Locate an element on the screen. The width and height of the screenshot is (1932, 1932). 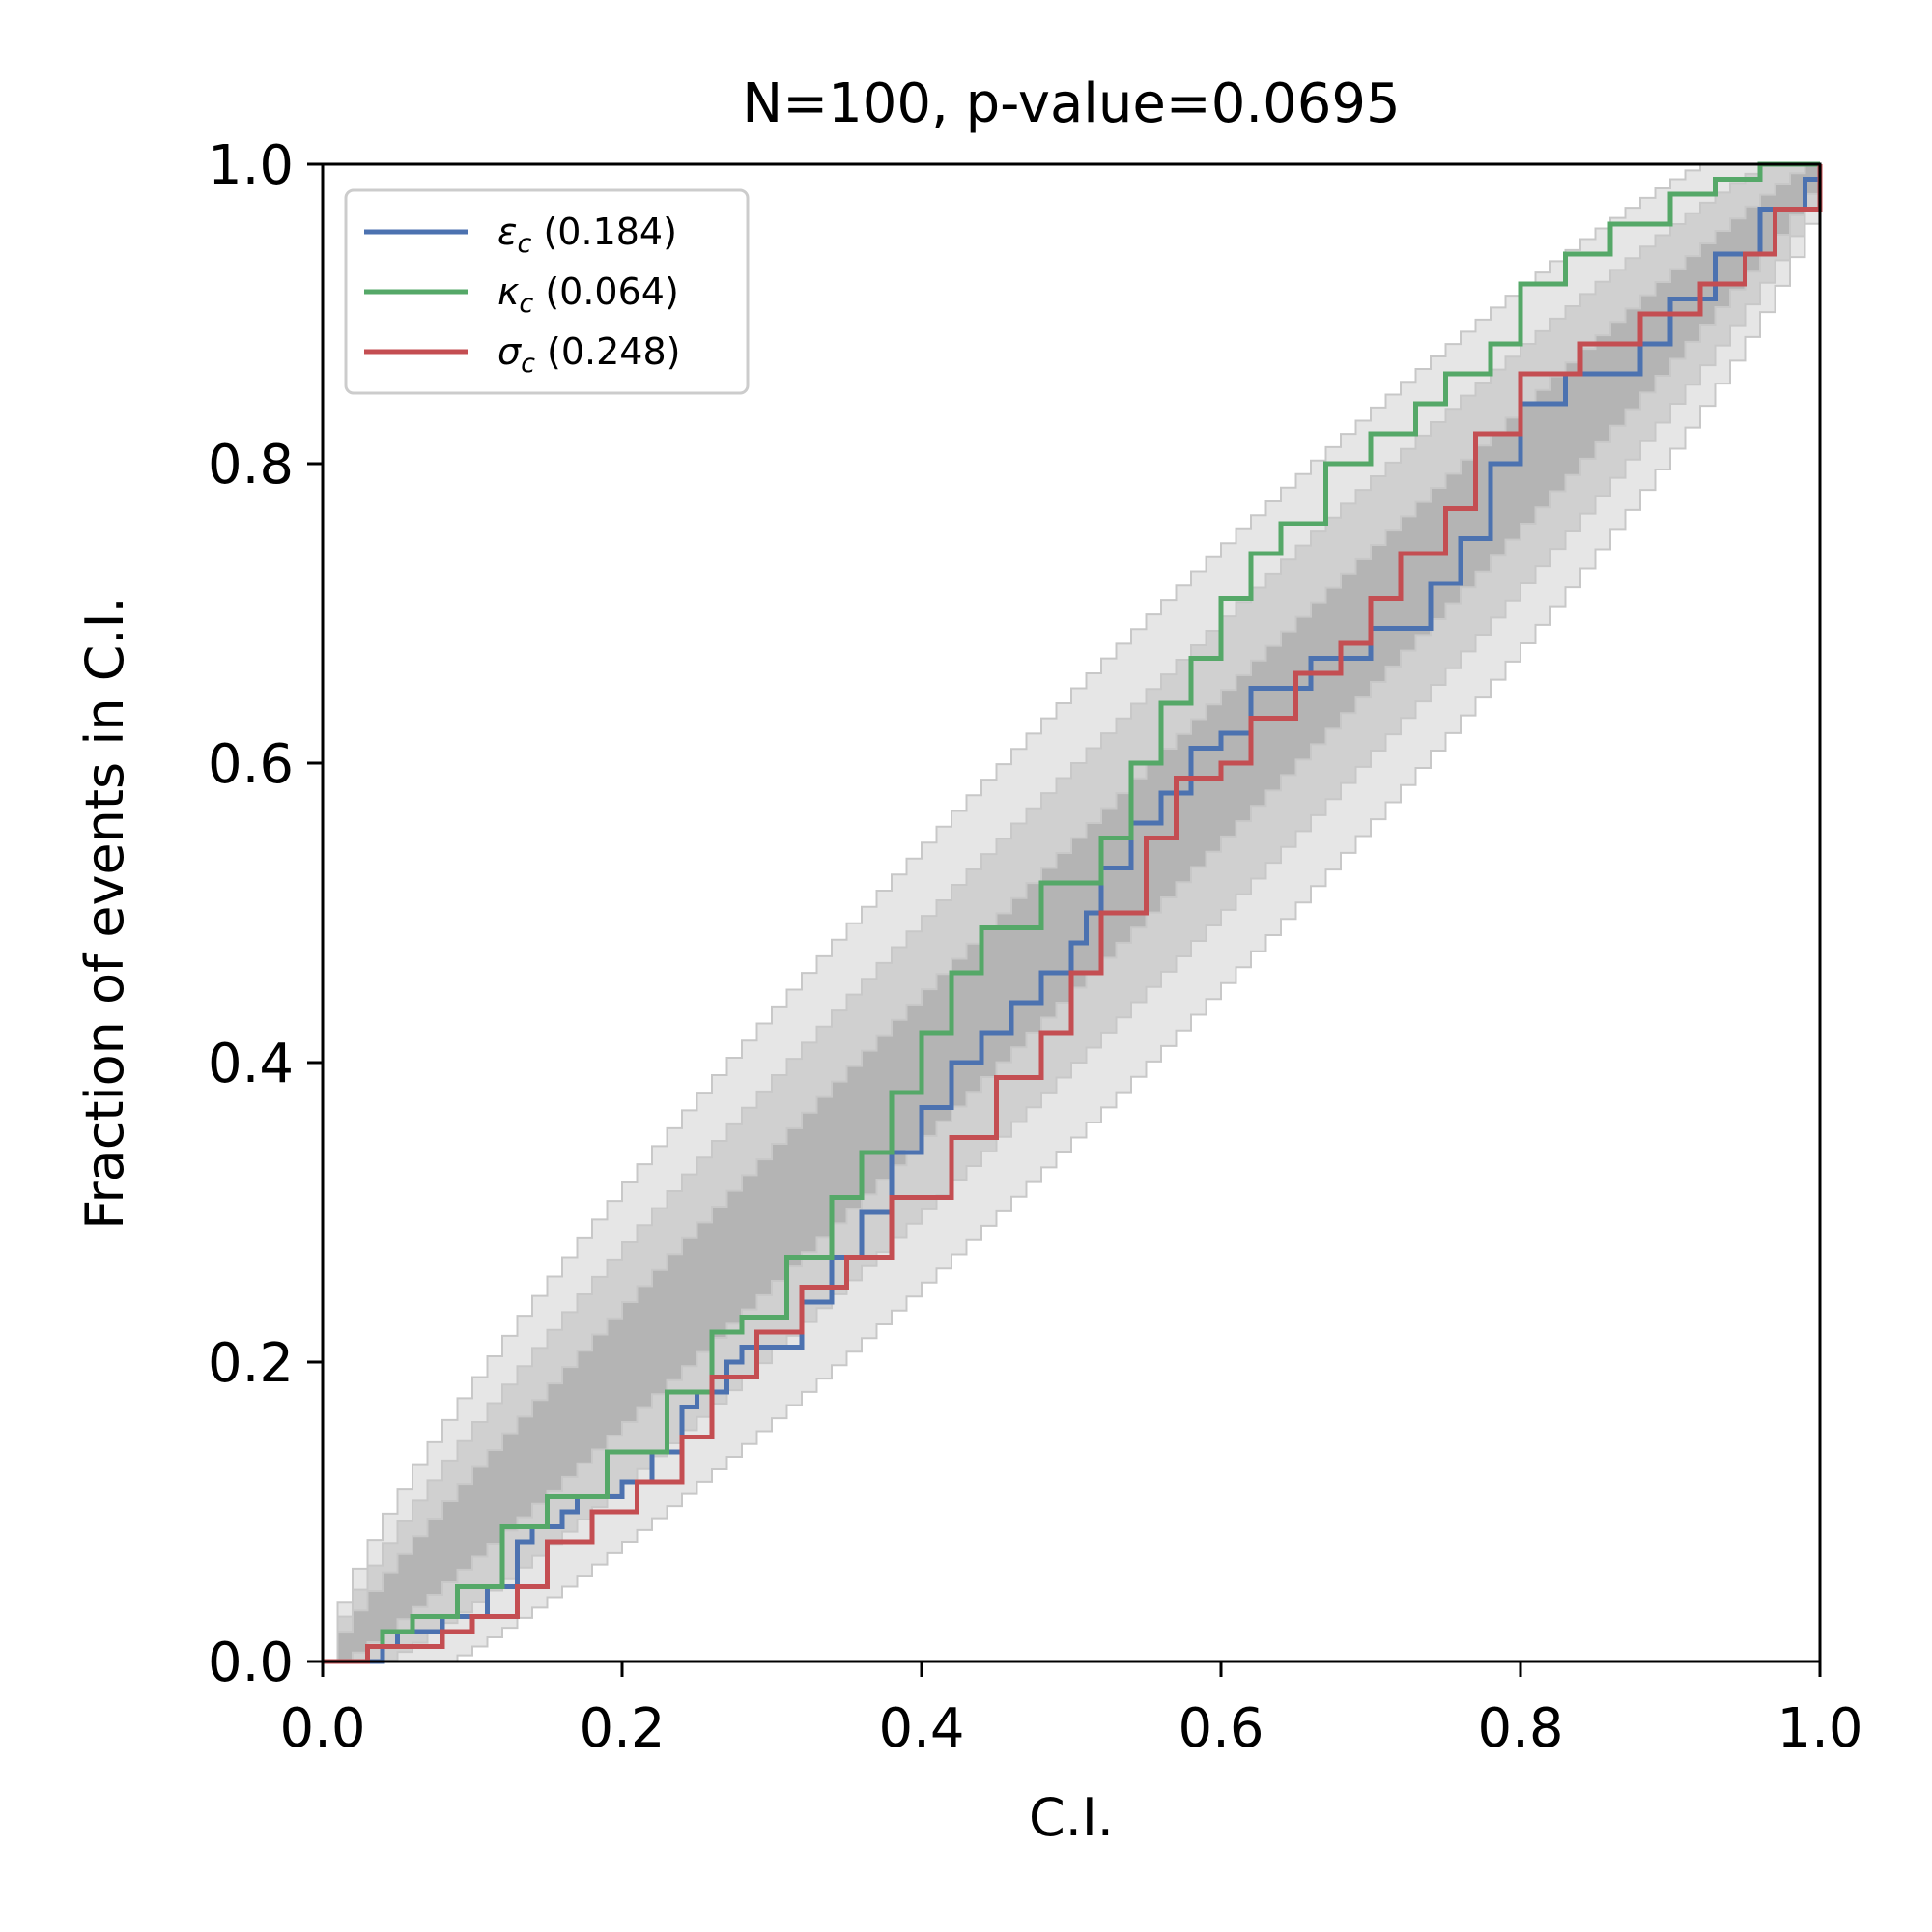
x-tick-label: 0.6 is located at coordinates (1221, 1728).